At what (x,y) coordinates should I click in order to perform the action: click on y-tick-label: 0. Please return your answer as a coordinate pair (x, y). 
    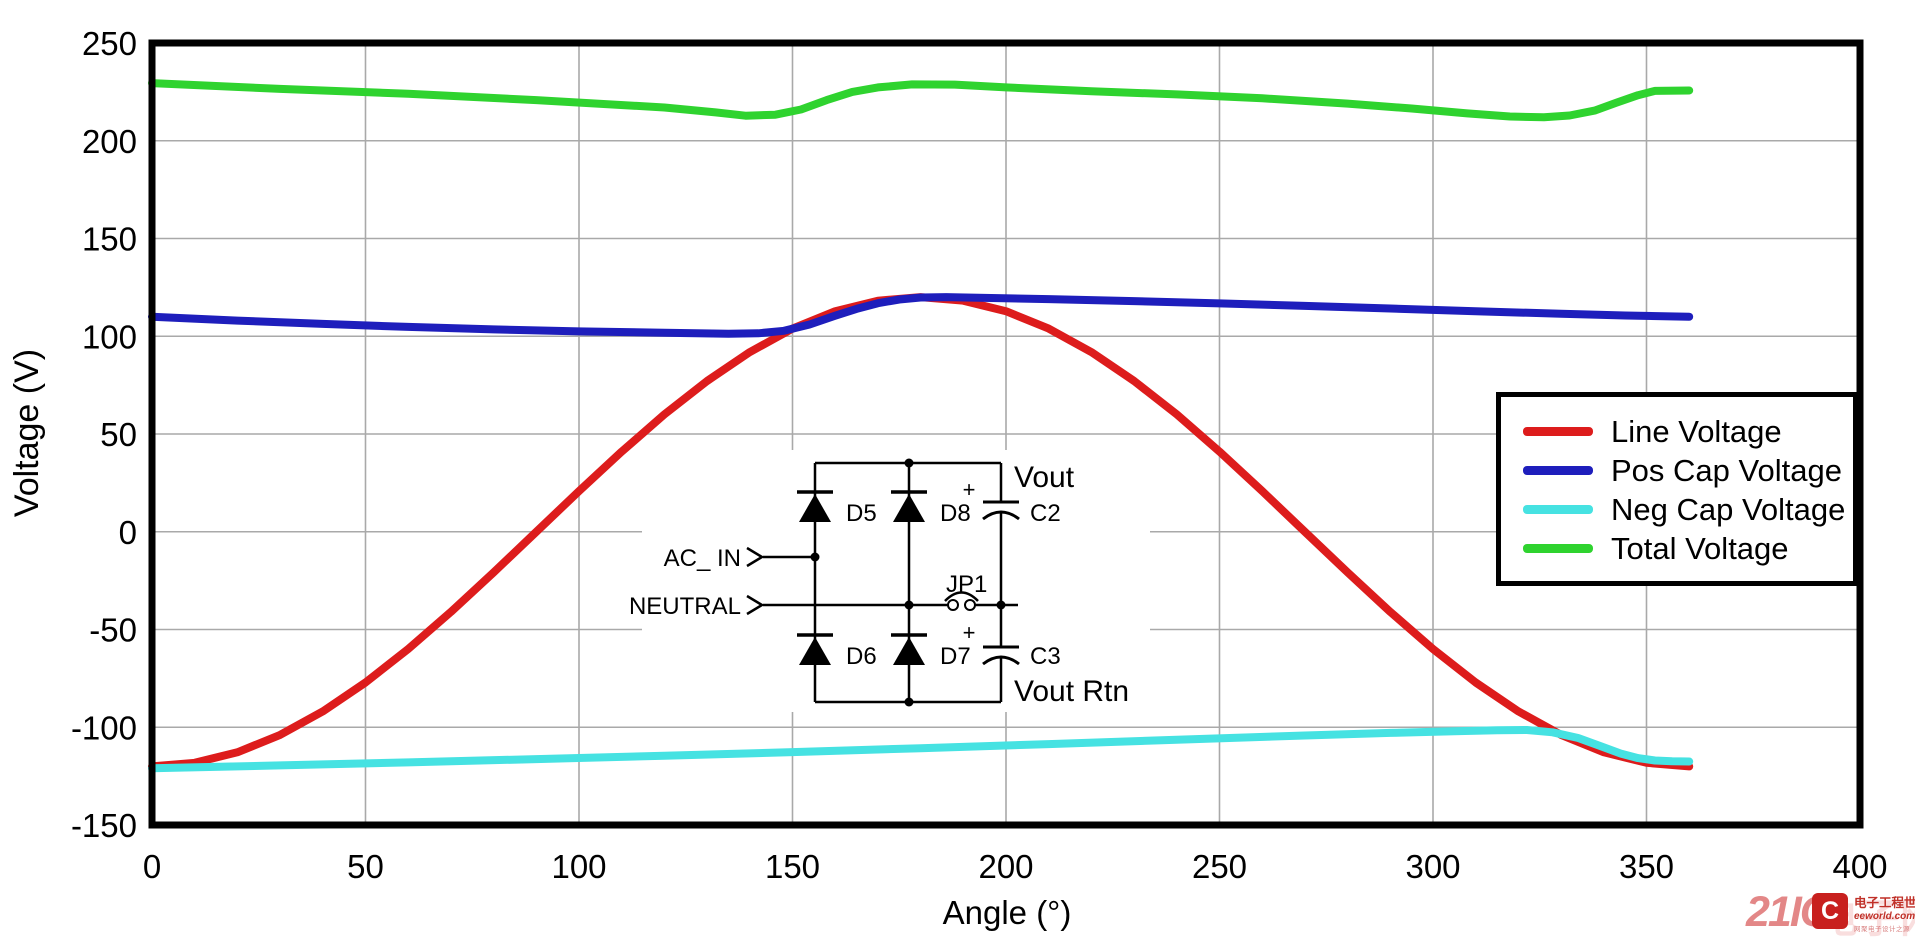
    Looking at the image, I should click on (128, 532).